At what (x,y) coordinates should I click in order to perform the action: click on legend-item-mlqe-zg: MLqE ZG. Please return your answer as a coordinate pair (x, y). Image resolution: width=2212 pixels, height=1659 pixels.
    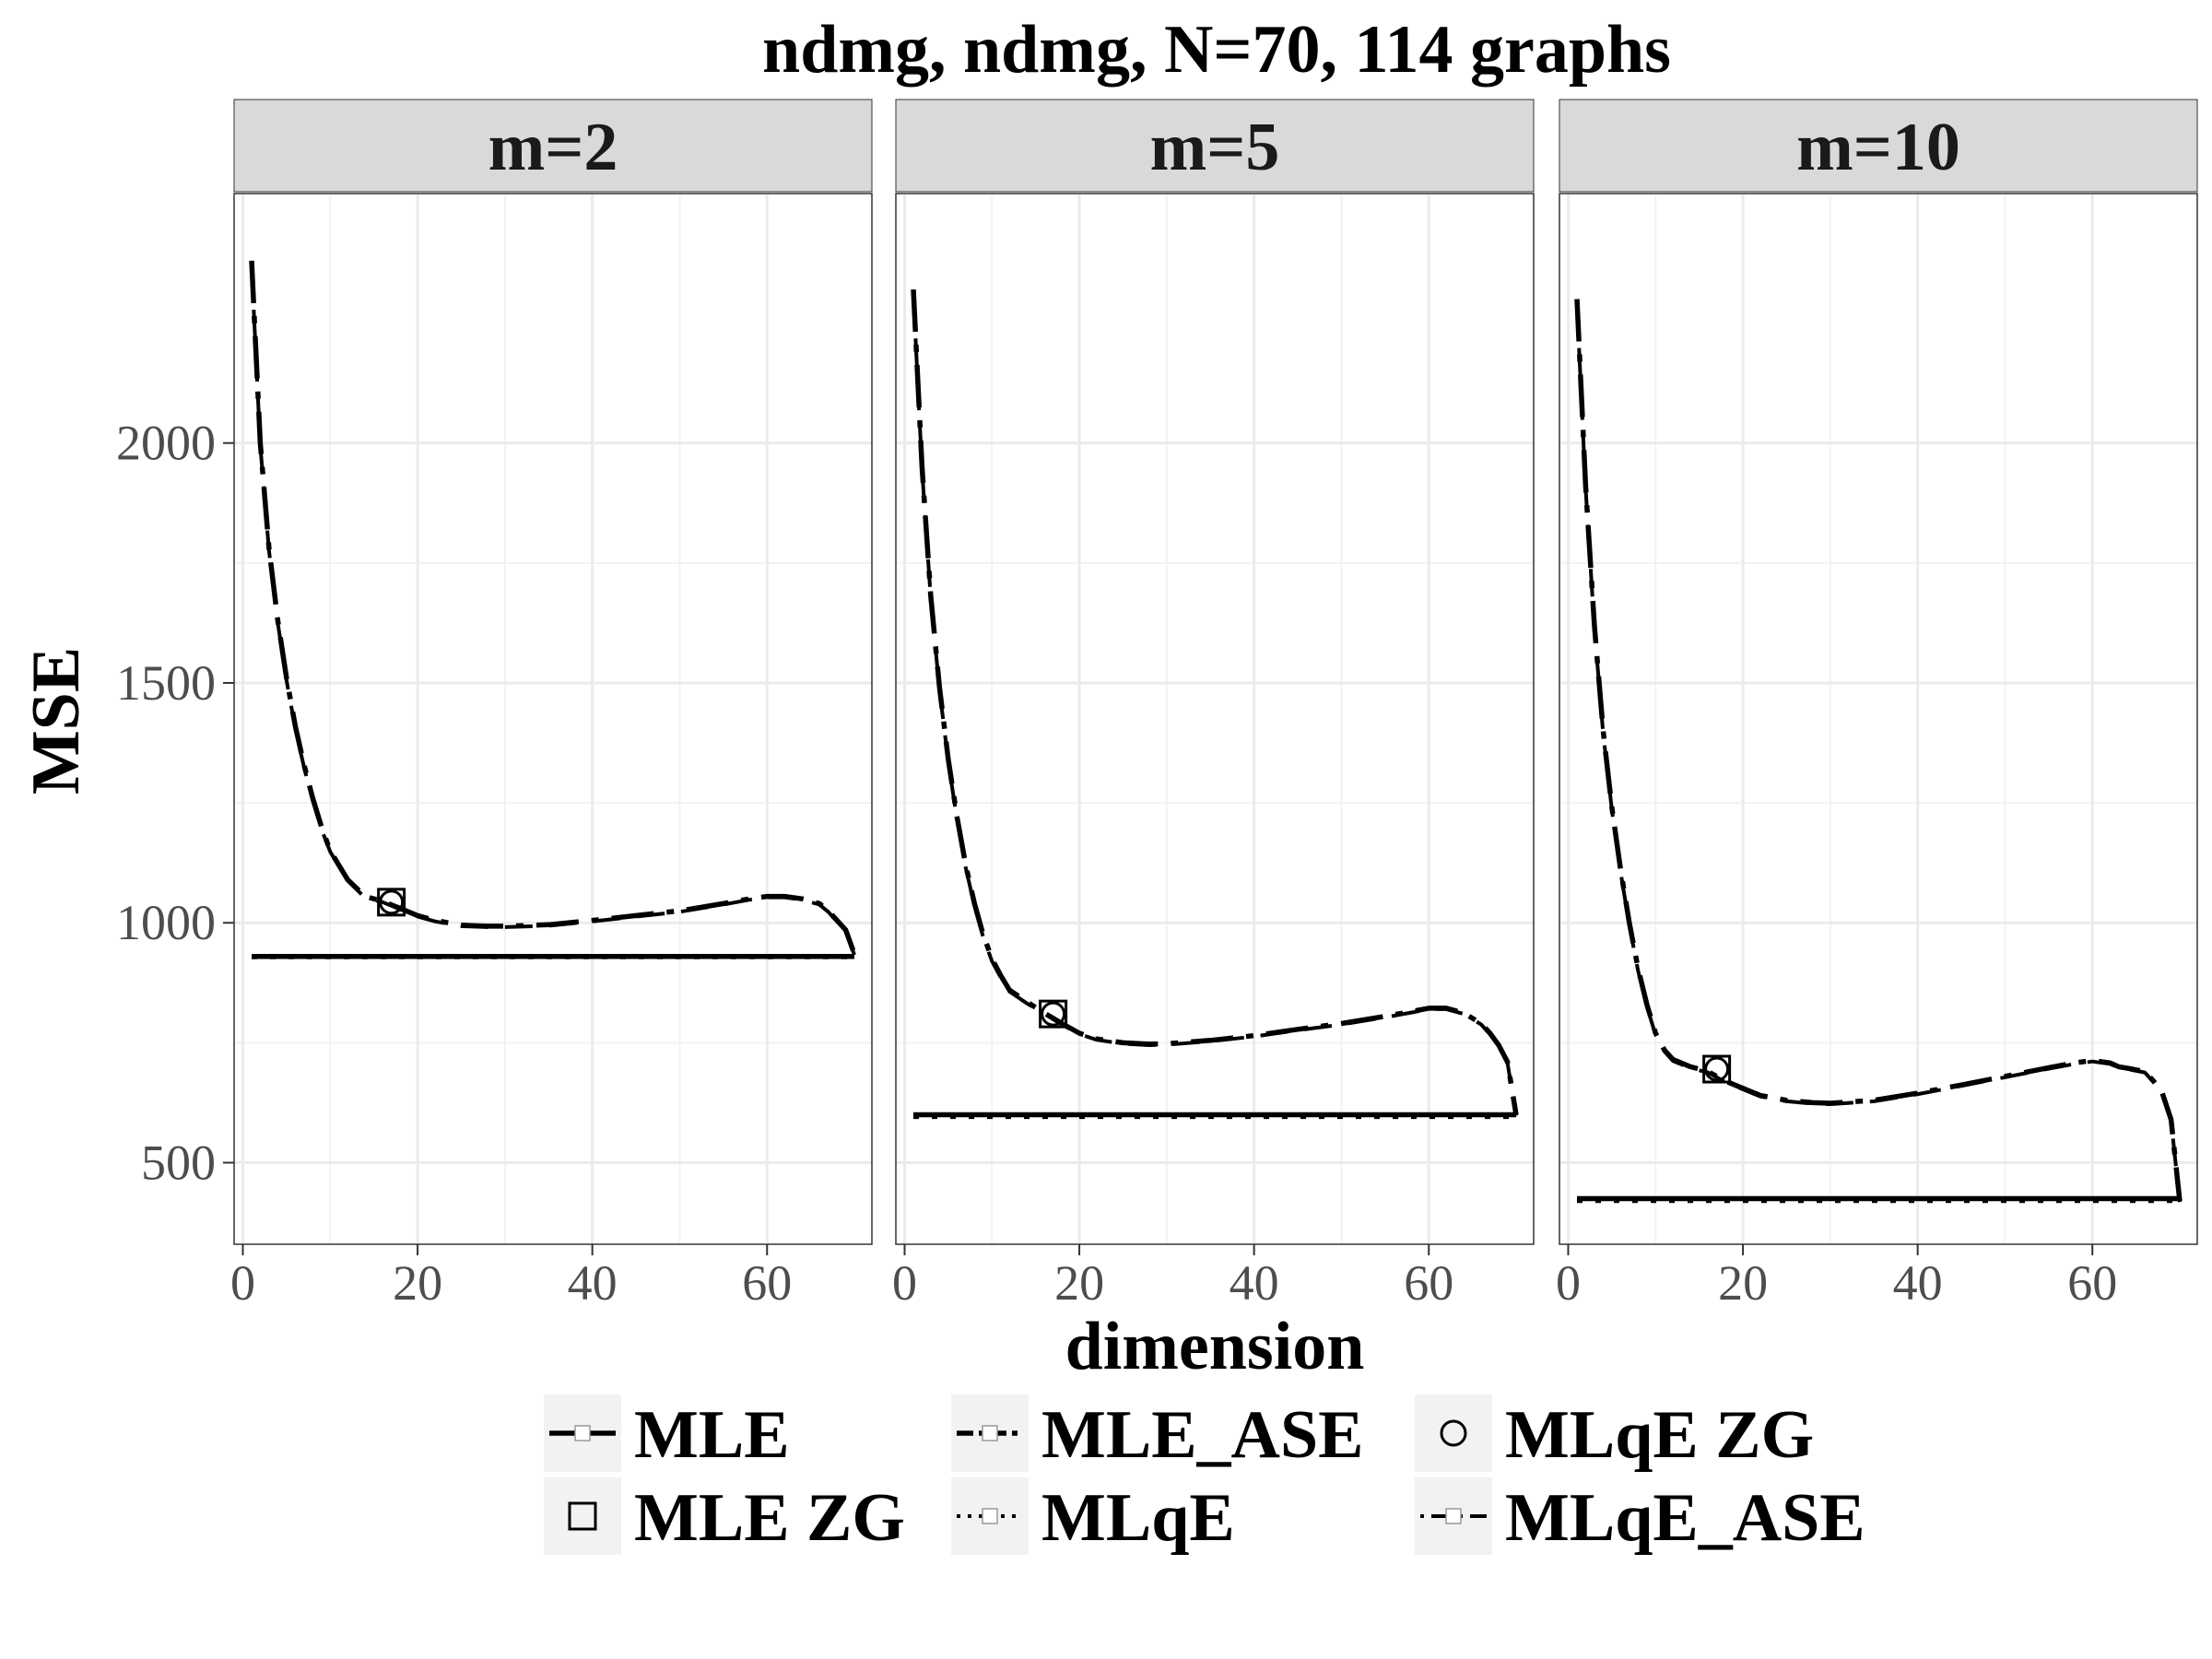
    Looking at the image, I should click on (1614, 1433).